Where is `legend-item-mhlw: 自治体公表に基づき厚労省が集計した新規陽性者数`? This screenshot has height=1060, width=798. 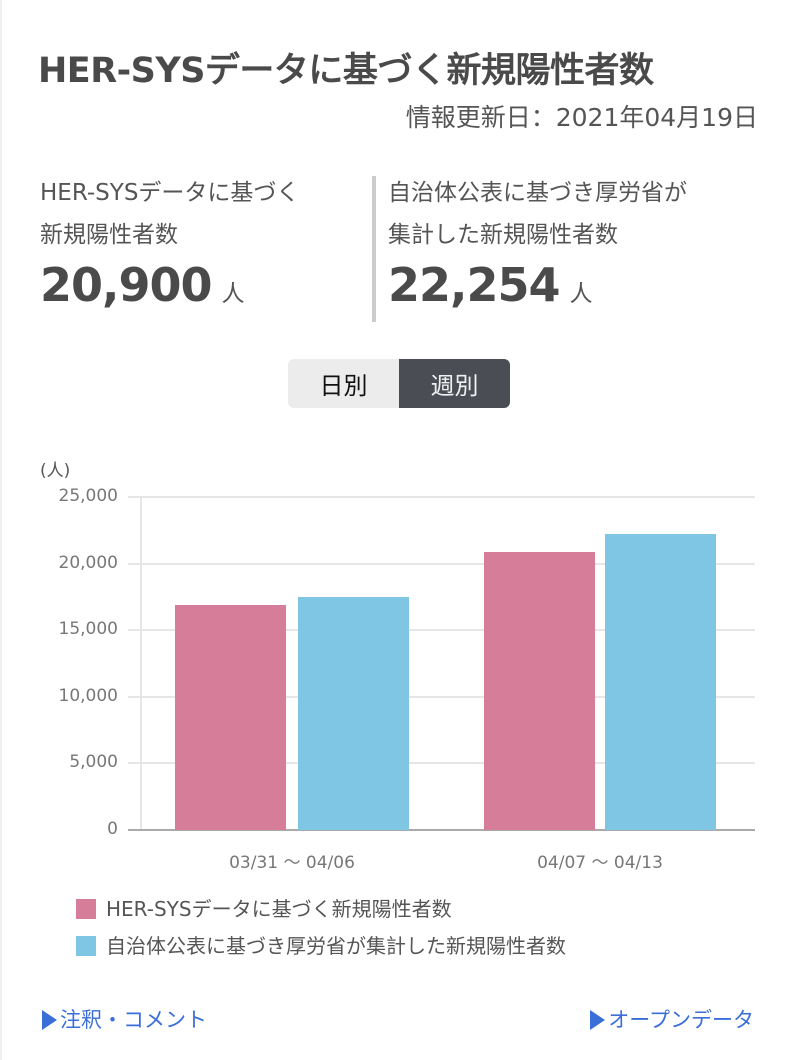
legend-item-mhlw: 自治体公表に基づき厚労省が集計した新規陽性者数 is located at coordinates (321, 944).